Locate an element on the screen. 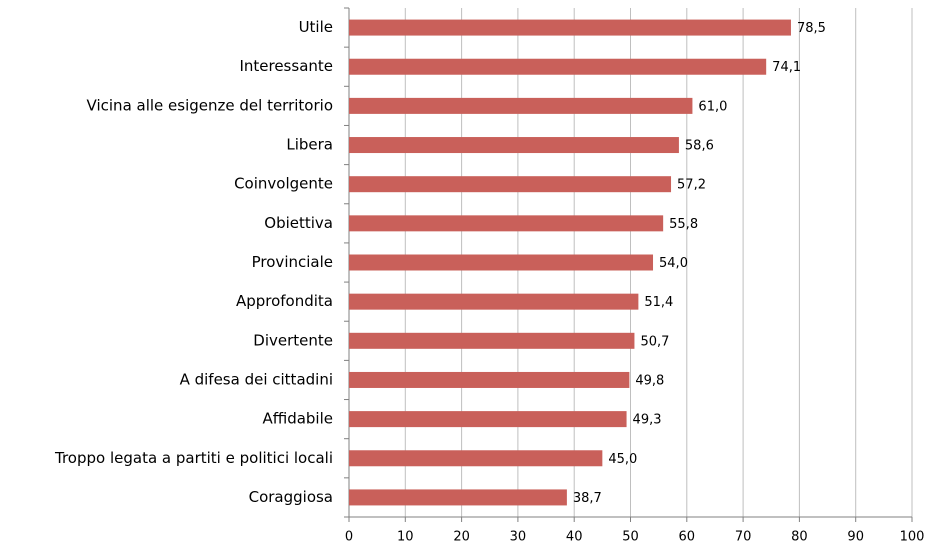 The image size is (930, 549). x-tick-label: 60 is located at coordinates (687, 537).